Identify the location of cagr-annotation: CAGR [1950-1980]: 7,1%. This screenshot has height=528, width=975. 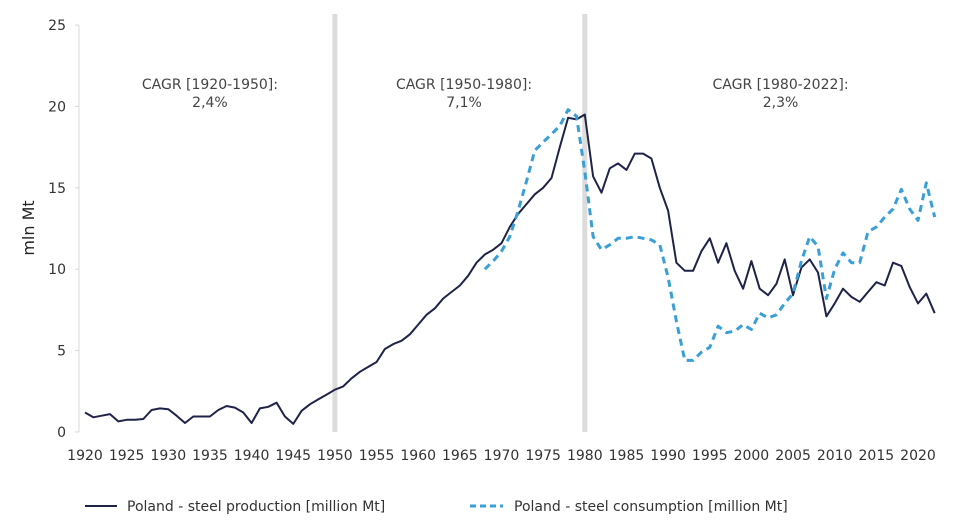
(464, 94).